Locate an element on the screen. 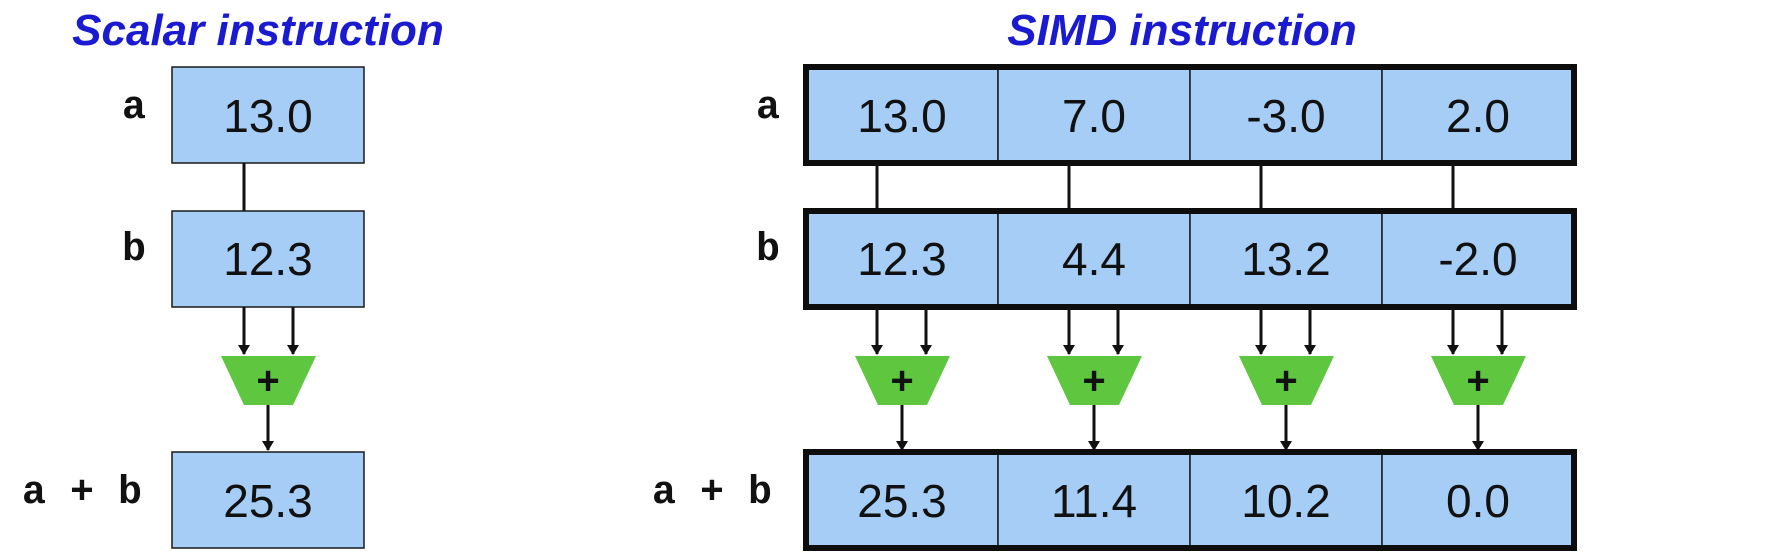  simd-sum-value: 10.2 is located at coordinates (1286, 501).